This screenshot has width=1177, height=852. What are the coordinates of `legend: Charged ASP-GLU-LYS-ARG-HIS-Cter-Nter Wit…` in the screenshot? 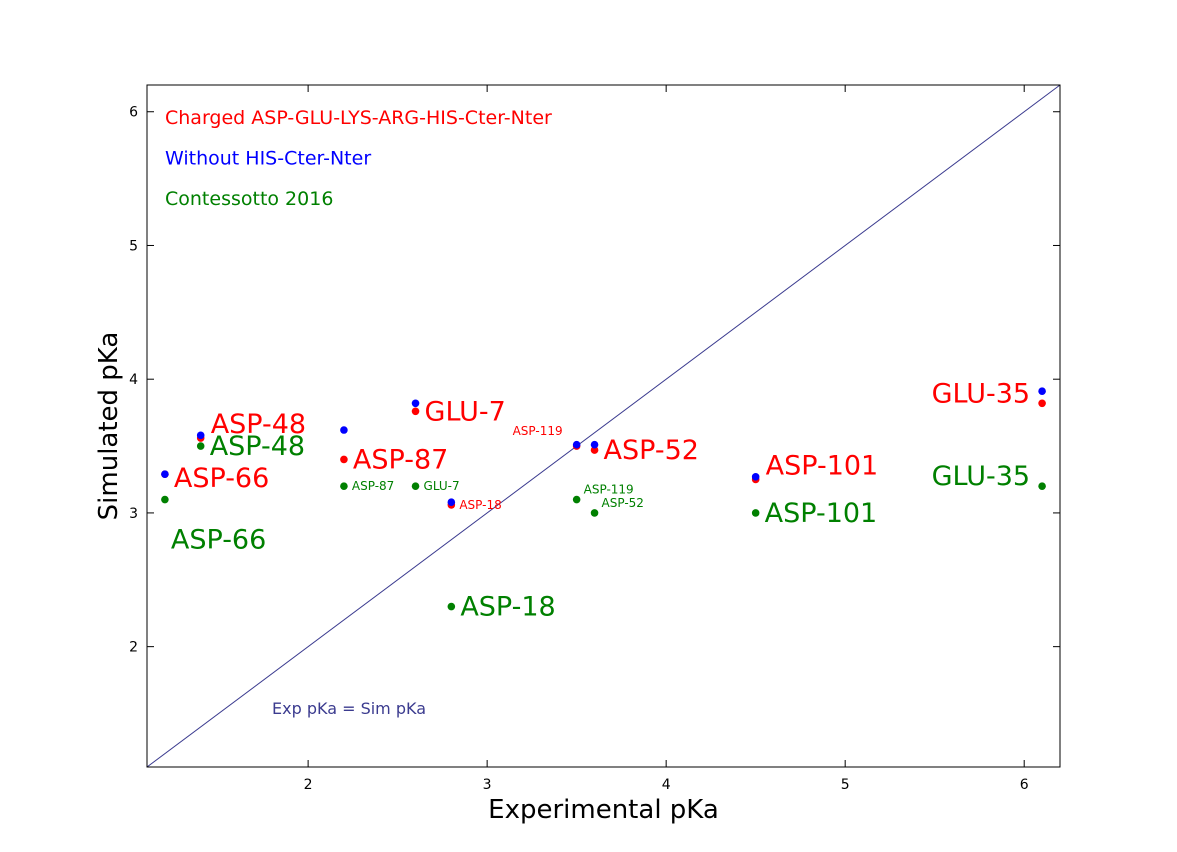 It's located at (358, 158).